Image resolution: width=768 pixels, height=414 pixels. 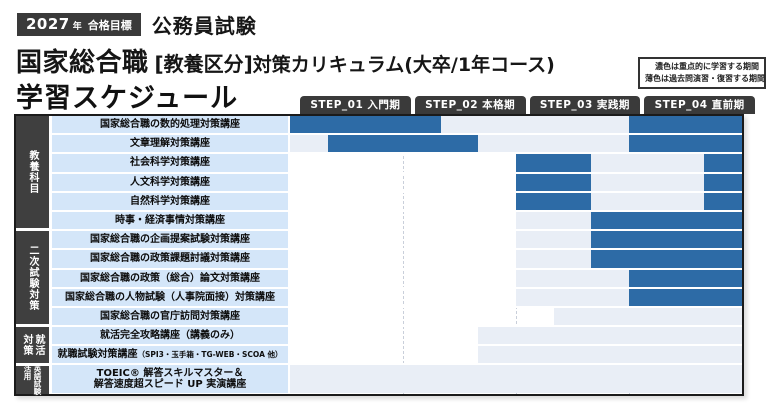 What do you see at coordinates (170, 202) in the screenshot?
I see `course-label-cell: 自然科学対策講座` at bounding box center [170, 202].